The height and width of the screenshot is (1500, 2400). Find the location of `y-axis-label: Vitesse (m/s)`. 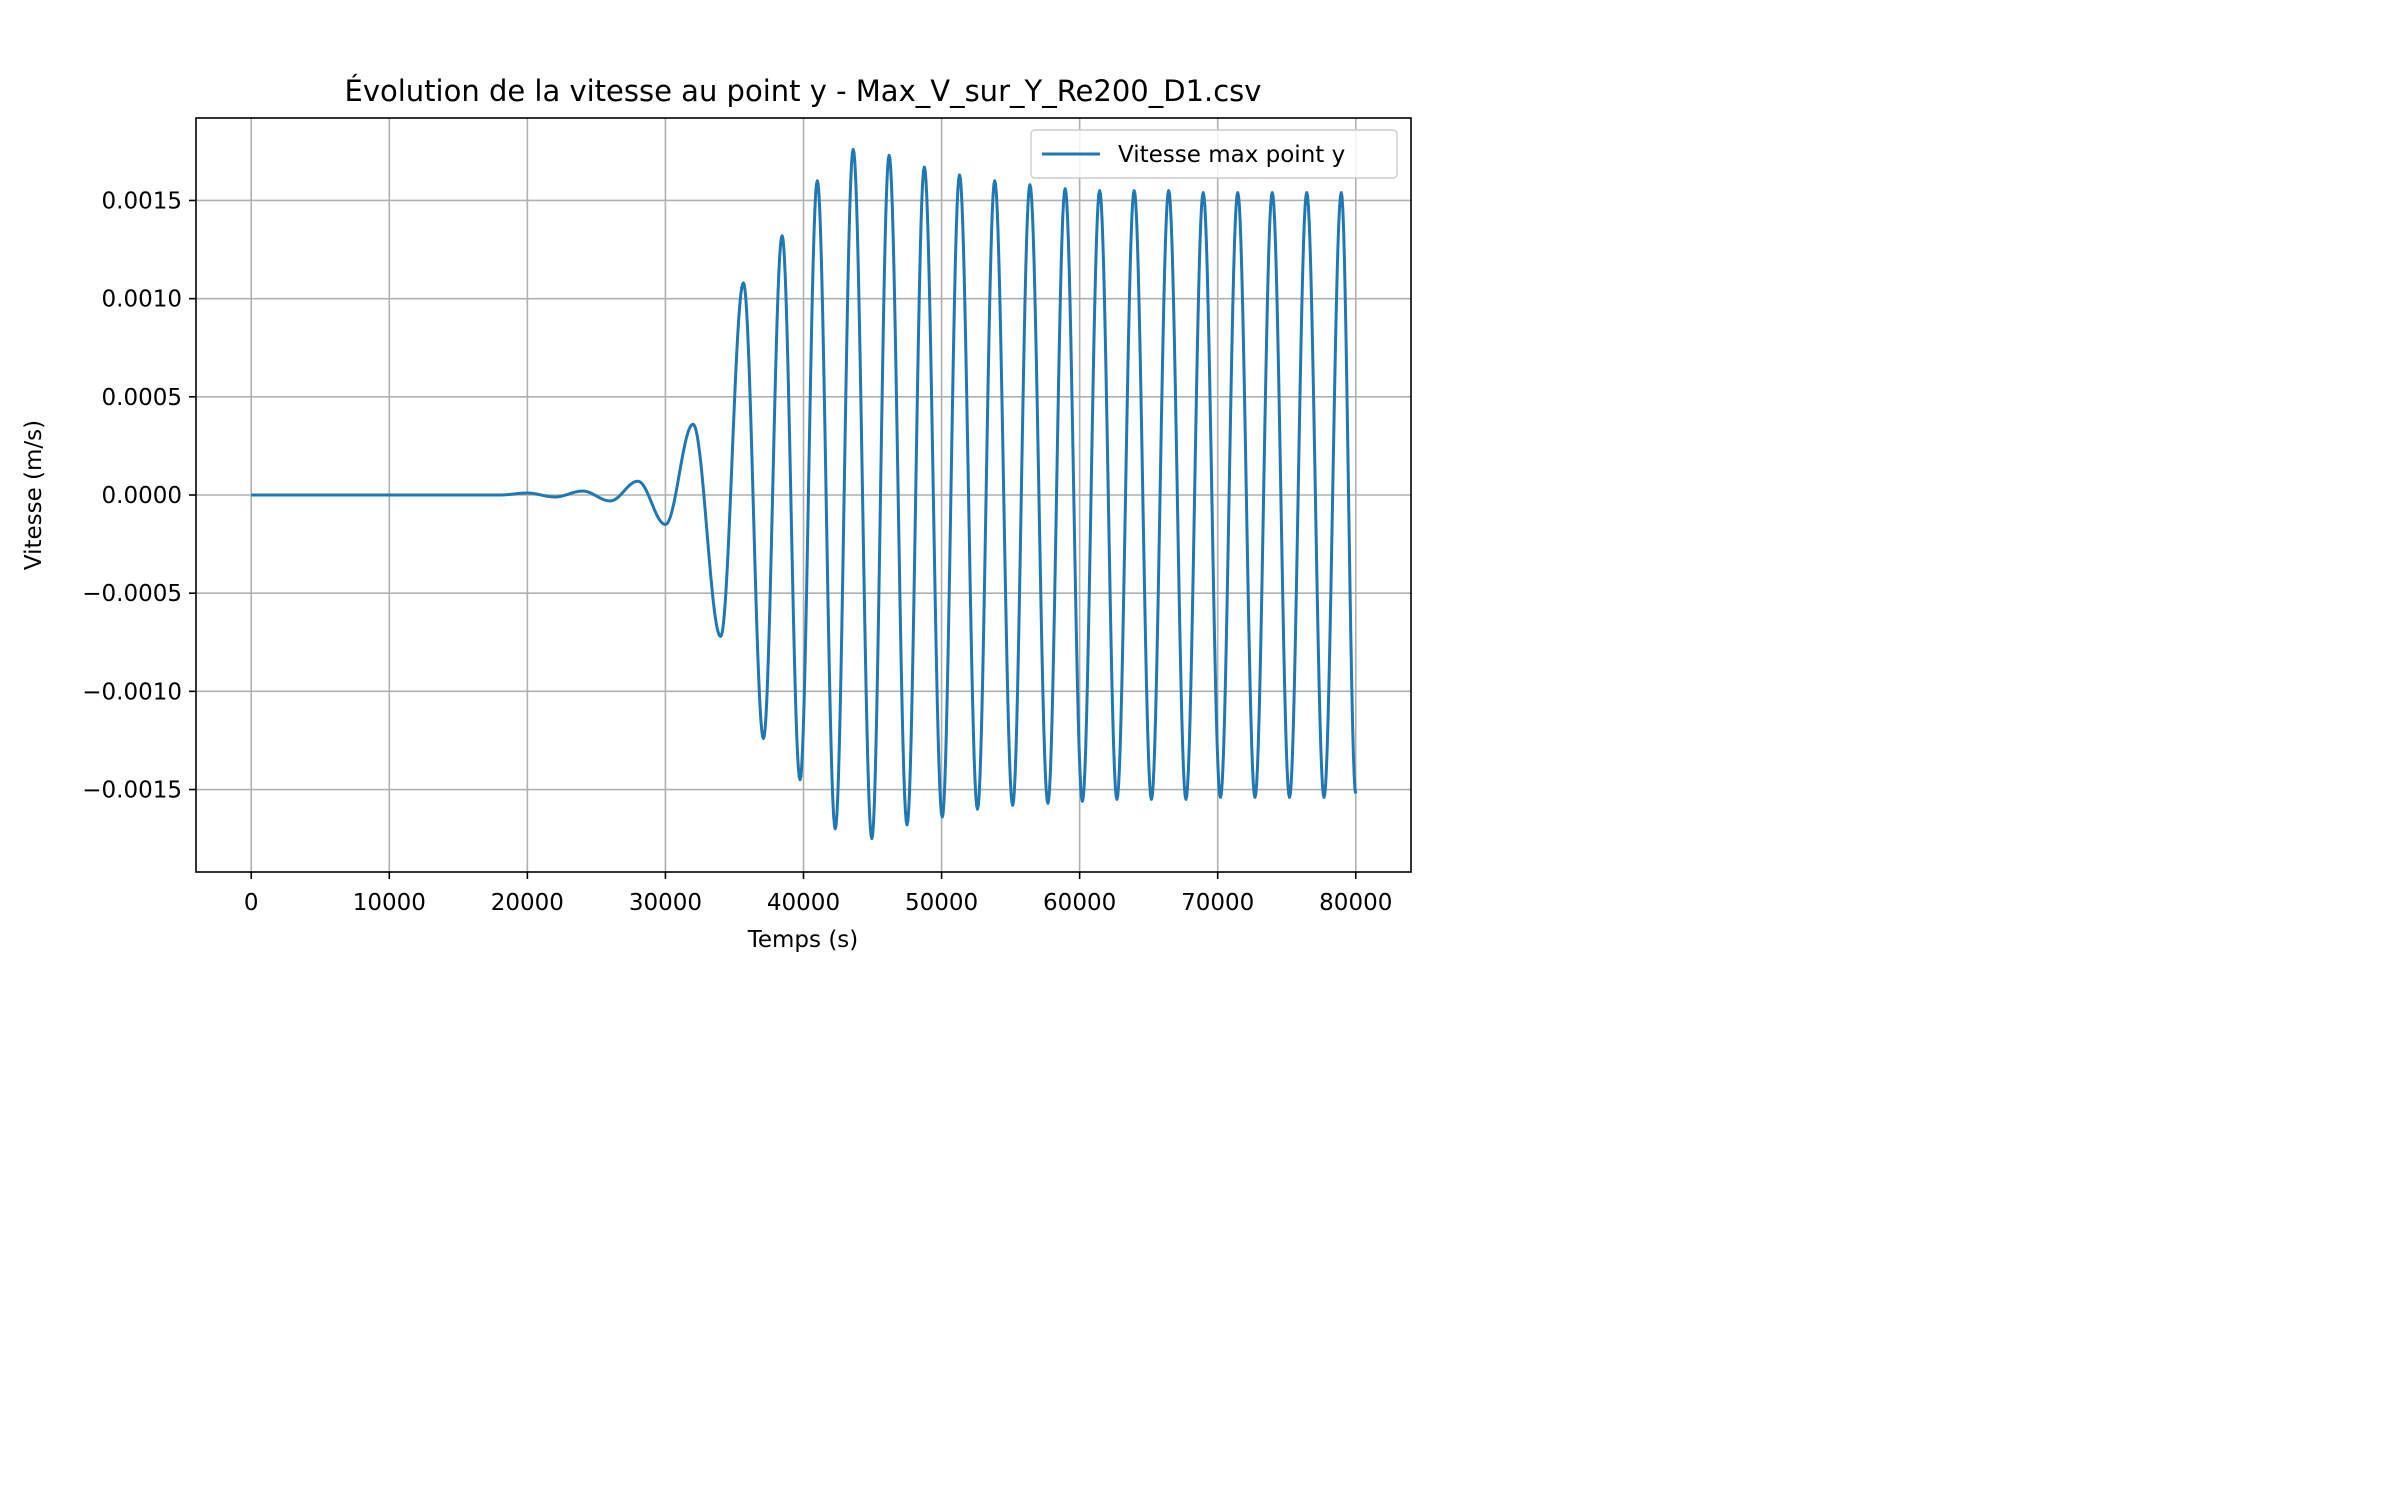

y-axis-label: Vitesse (m/s) is located at coordinates (34, 495).